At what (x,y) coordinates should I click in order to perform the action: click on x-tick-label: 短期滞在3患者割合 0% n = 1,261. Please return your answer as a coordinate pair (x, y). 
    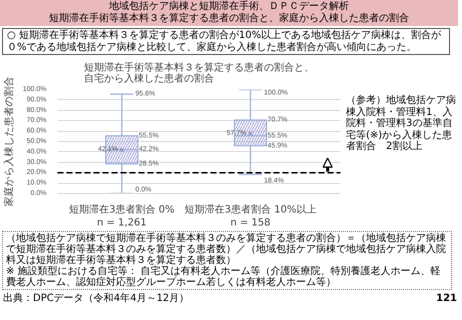
    Looking at the image, I should click on (122, 216).